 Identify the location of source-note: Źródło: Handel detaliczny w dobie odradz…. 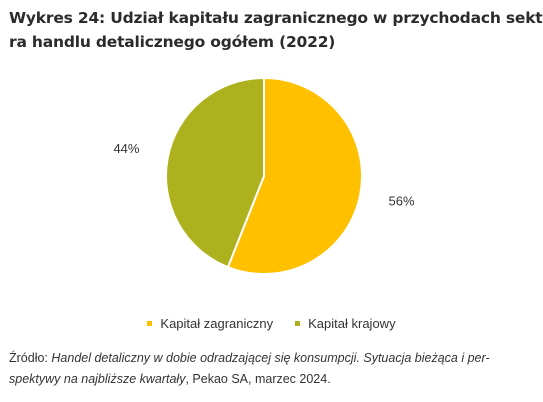
(271, 369).